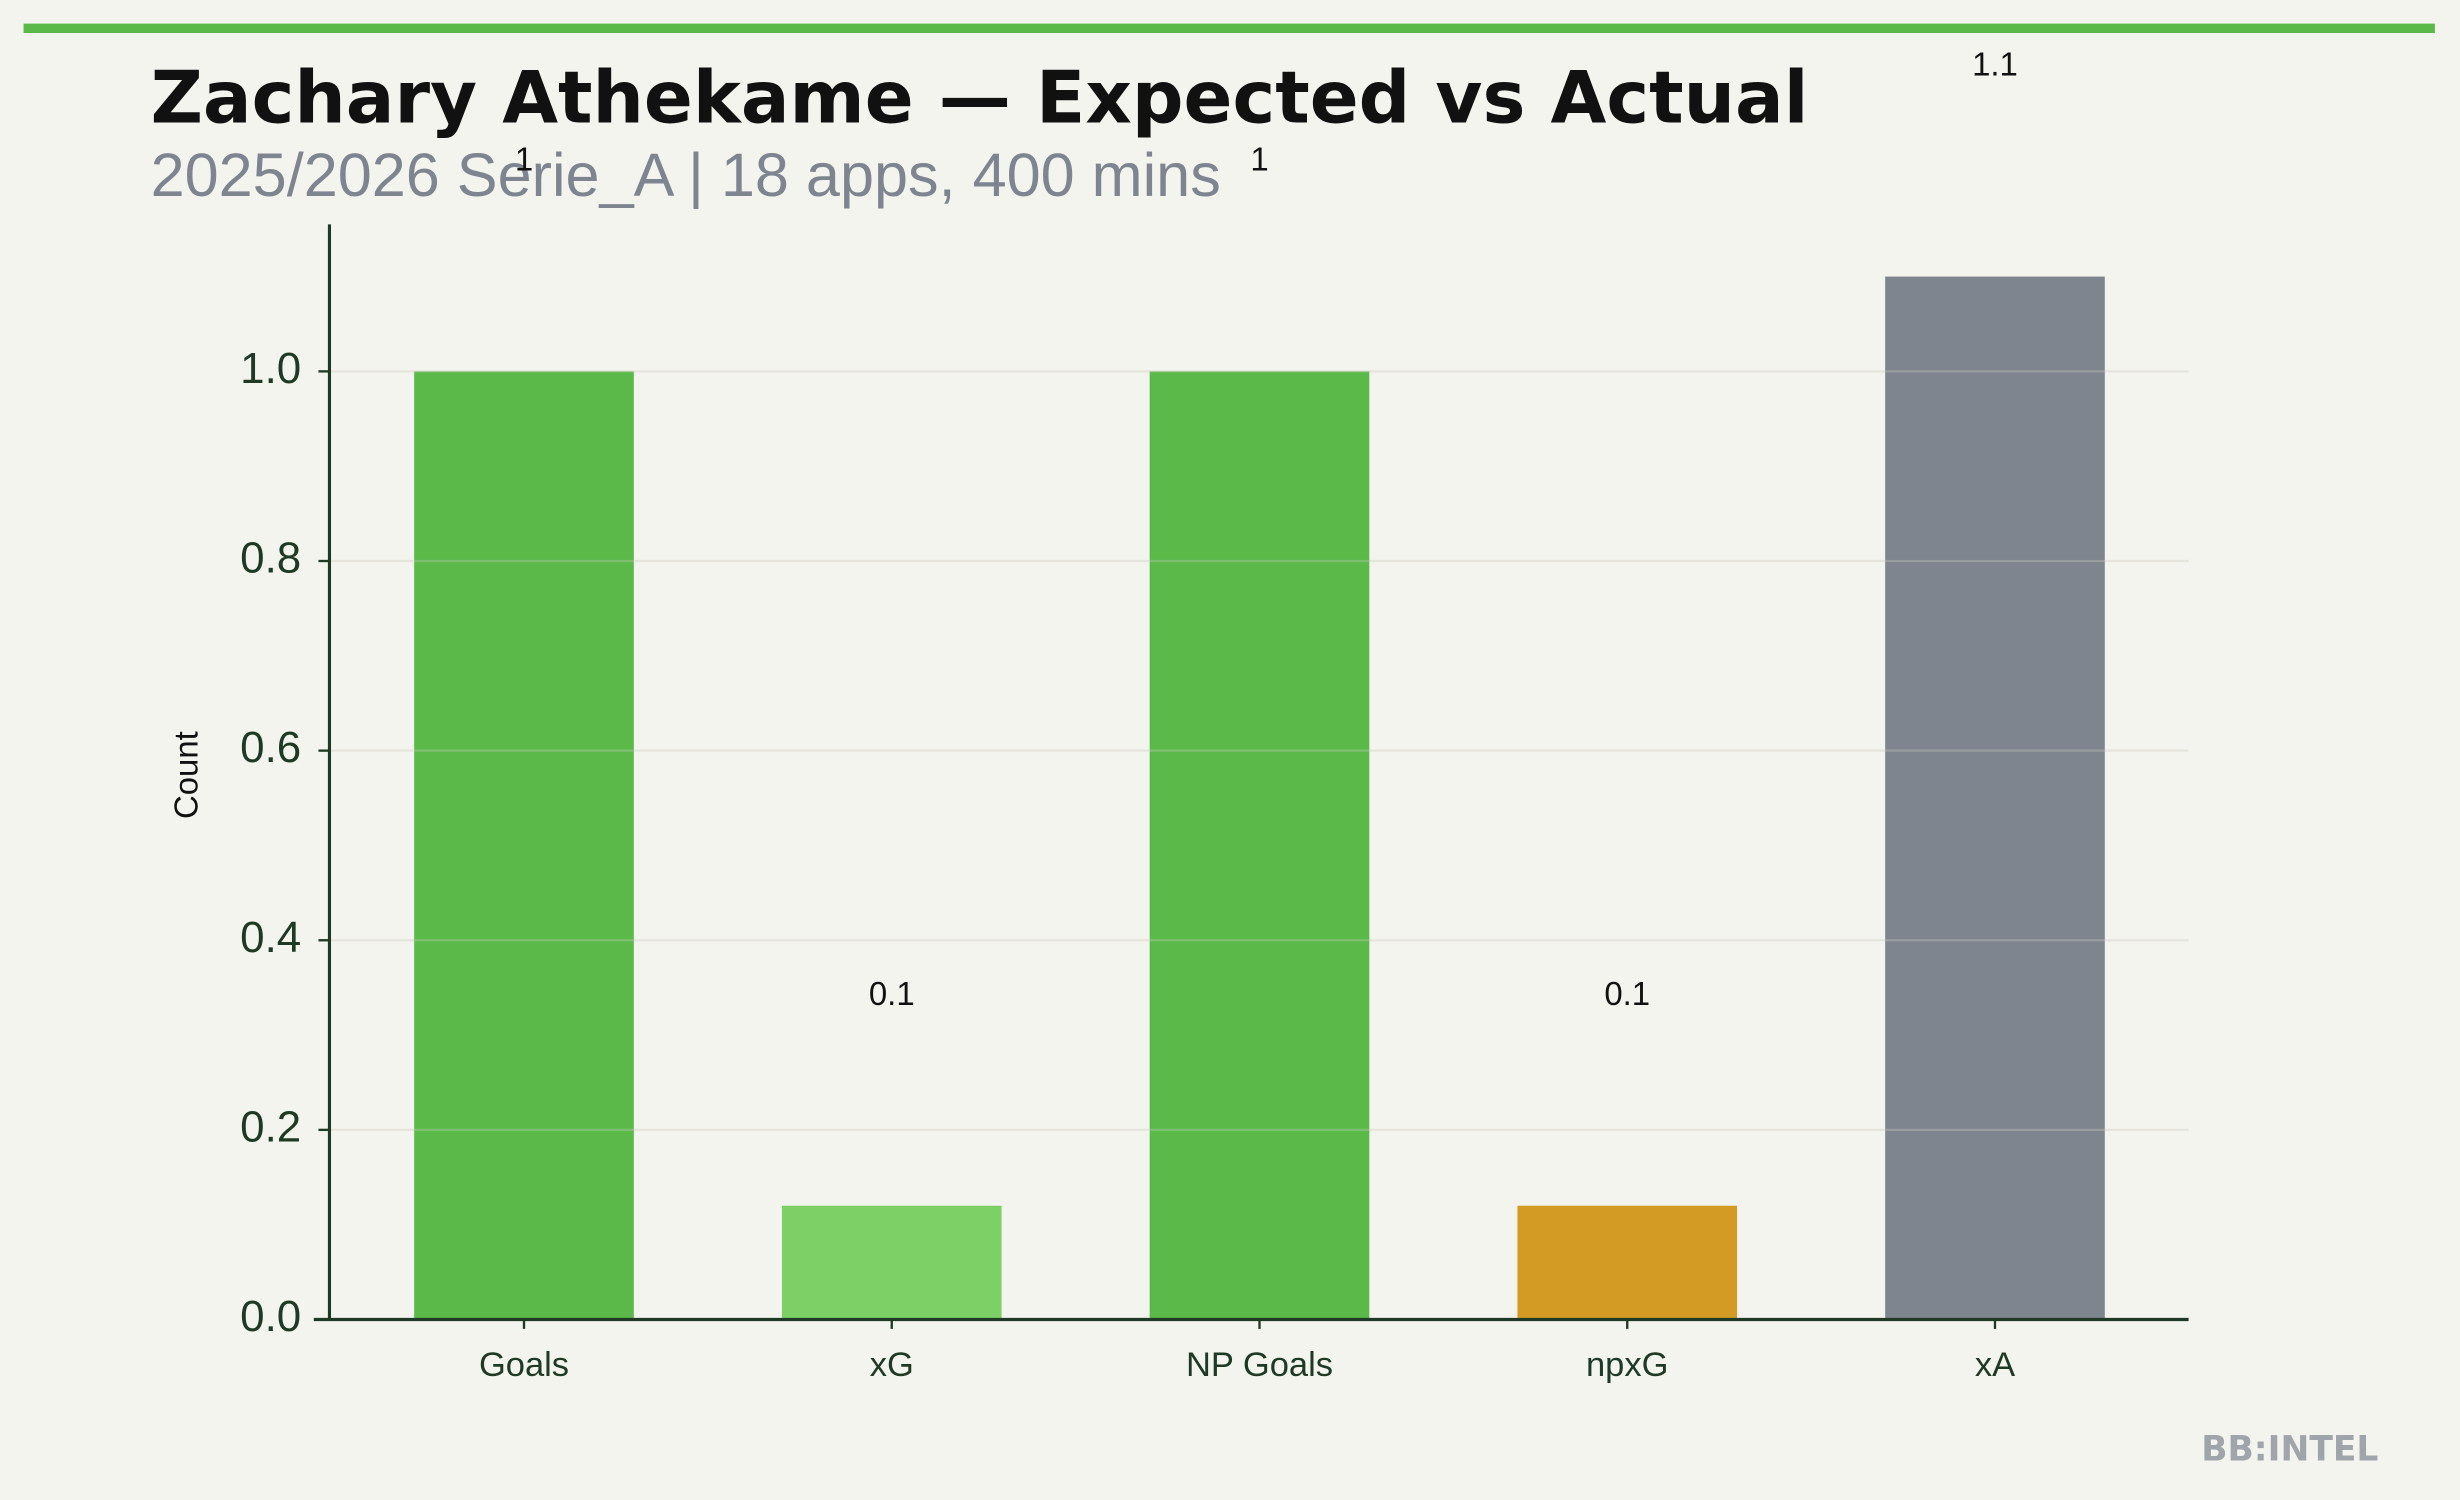 The image size is (2460, 1500). What do you see at coordinates (980, 98) in the screenshot?
I see `chart-title: Zachary Athekame — Expected vs Actual` at bounding box center [980, 98].